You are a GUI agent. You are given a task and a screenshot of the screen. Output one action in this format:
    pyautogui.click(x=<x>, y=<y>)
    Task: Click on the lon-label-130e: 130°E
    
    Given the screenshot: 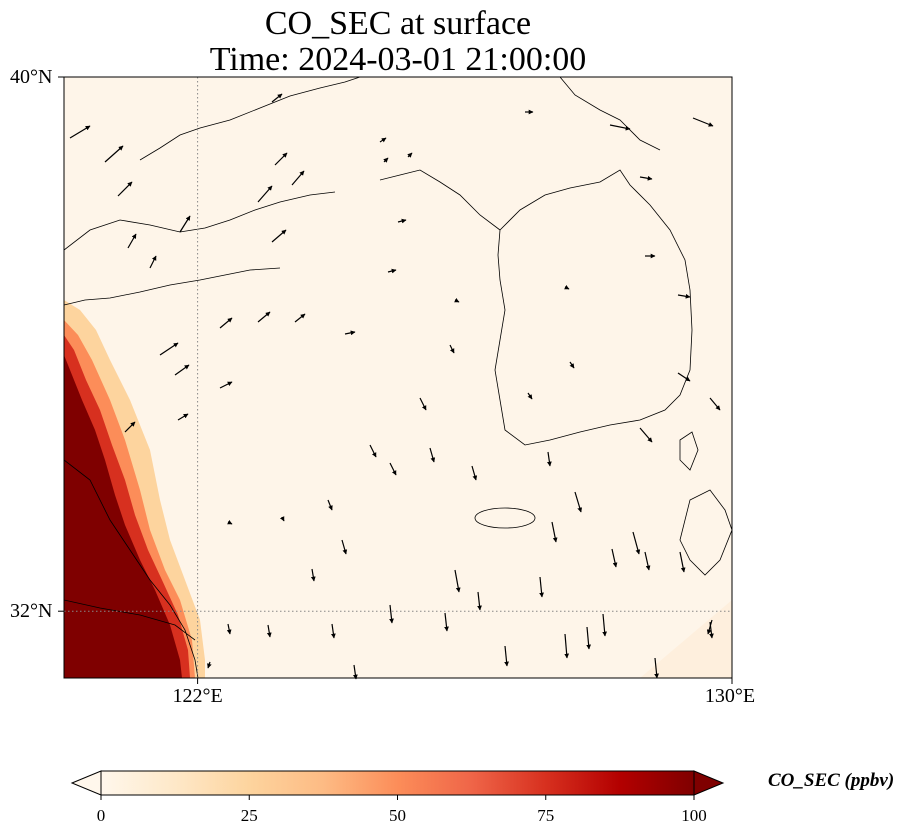 What is the action you would take?
    pyautogui.click(x=730, y=696)
    